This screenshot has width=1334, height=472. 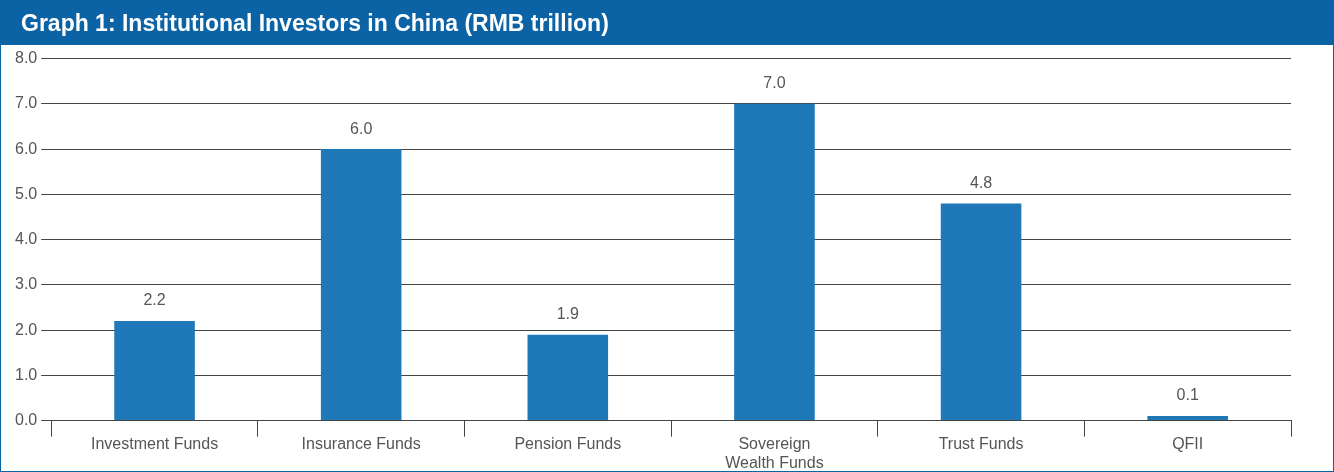 What do you see at coordinates (568, 443) in the screenshot?
I see `x-tick-label: Pension Funds` at bounding box center [568, 443].